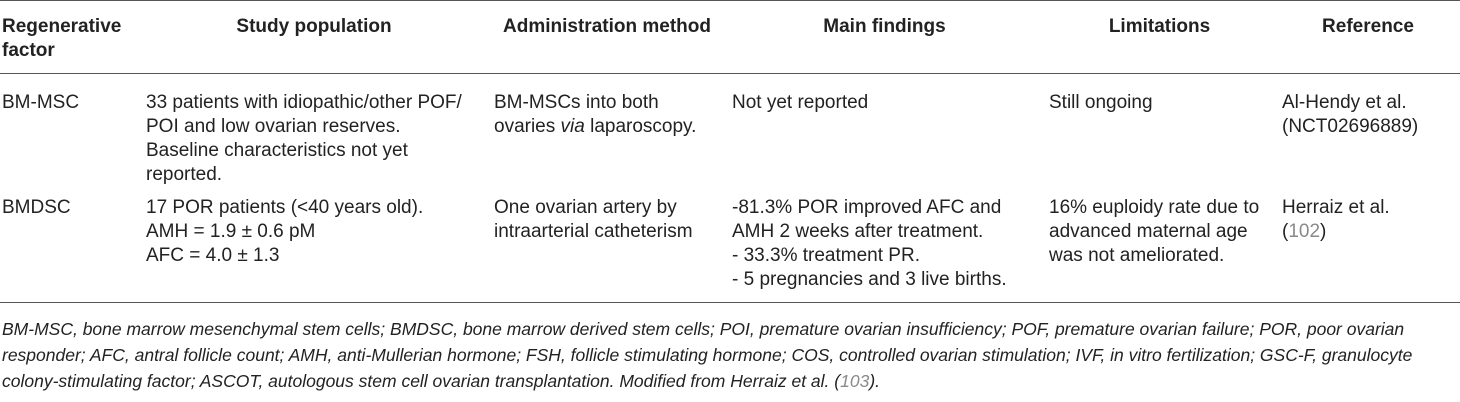  Describe the element at coordinates (826, 255) in the screenshot. I see `cell-line: - 33.3% treatment PR.` at that location.